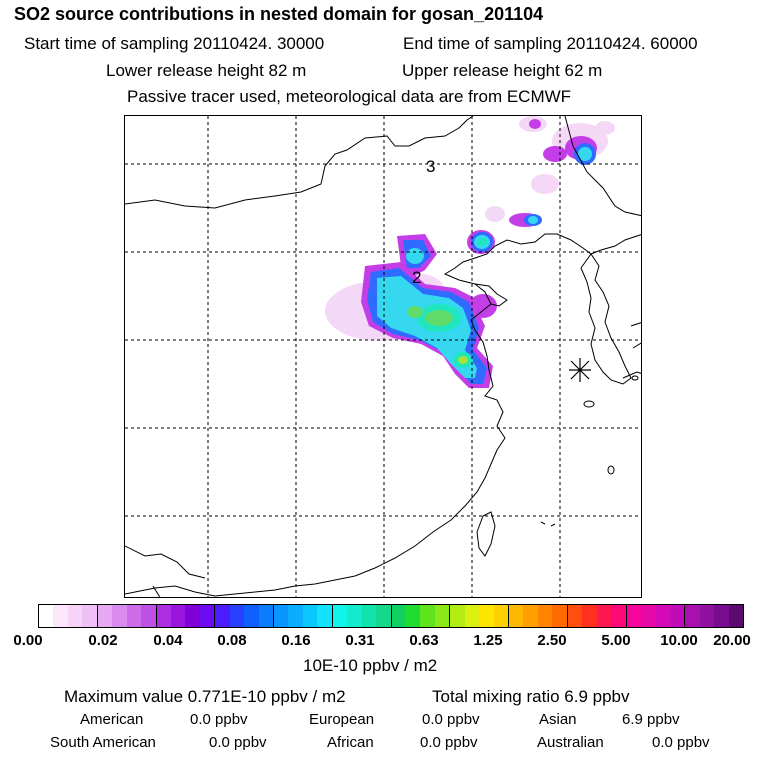 Image resolution: width=768 pixels, height=768 pixels. Describe the element at coordinates (232, 640) in the screenshot. I see `colorbar-tick-label: 0.08` at that location.